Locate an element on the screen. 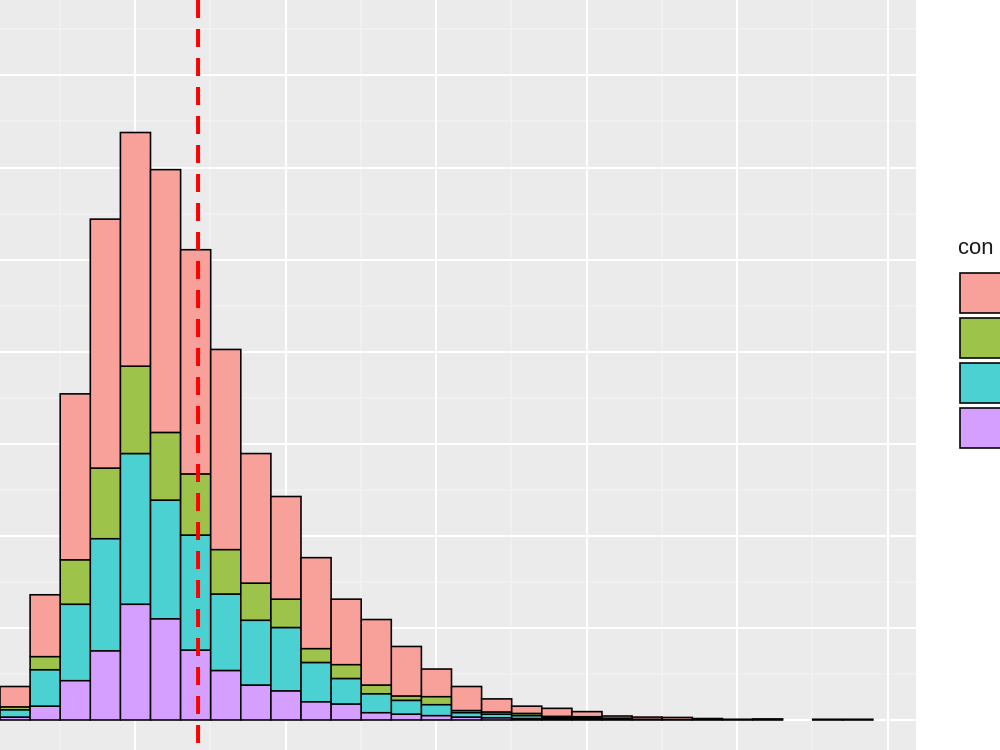 The height and width of the screenshot is (750, 1000). legend-title: con is located at coordinates (975, 246).